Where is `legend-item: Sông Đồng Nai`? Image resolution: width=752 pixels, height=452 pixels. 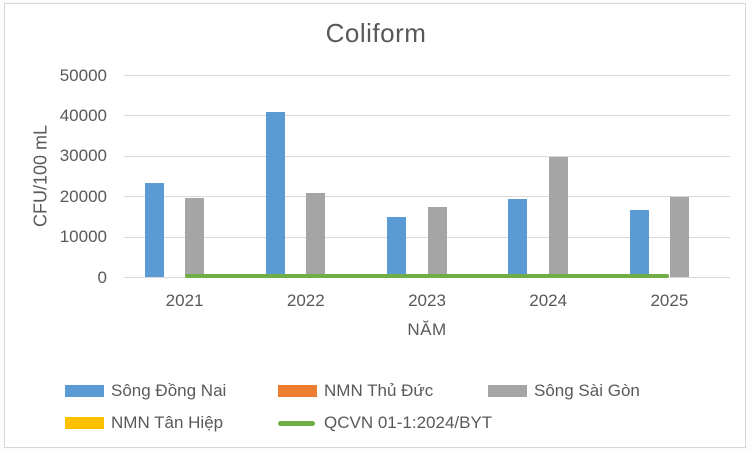
legend-item: Sông Đồng Nai is located at coordinates (146, 390).